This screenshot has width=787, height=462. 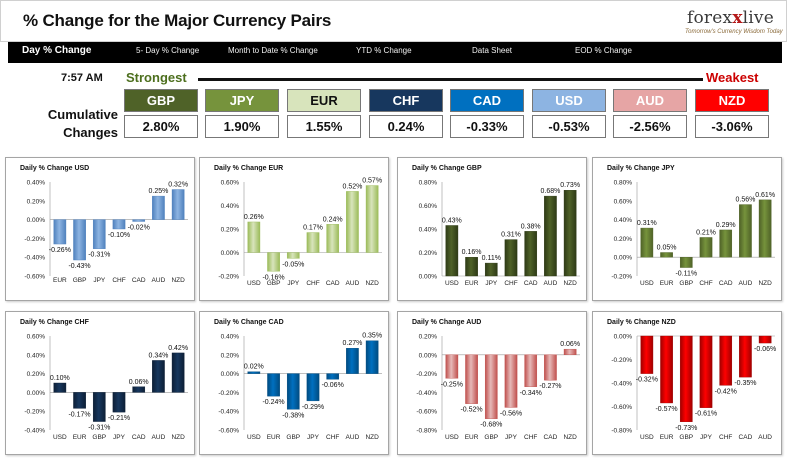 I want to click on data-label-eur: 0.05%, so click(x=667, y=248).